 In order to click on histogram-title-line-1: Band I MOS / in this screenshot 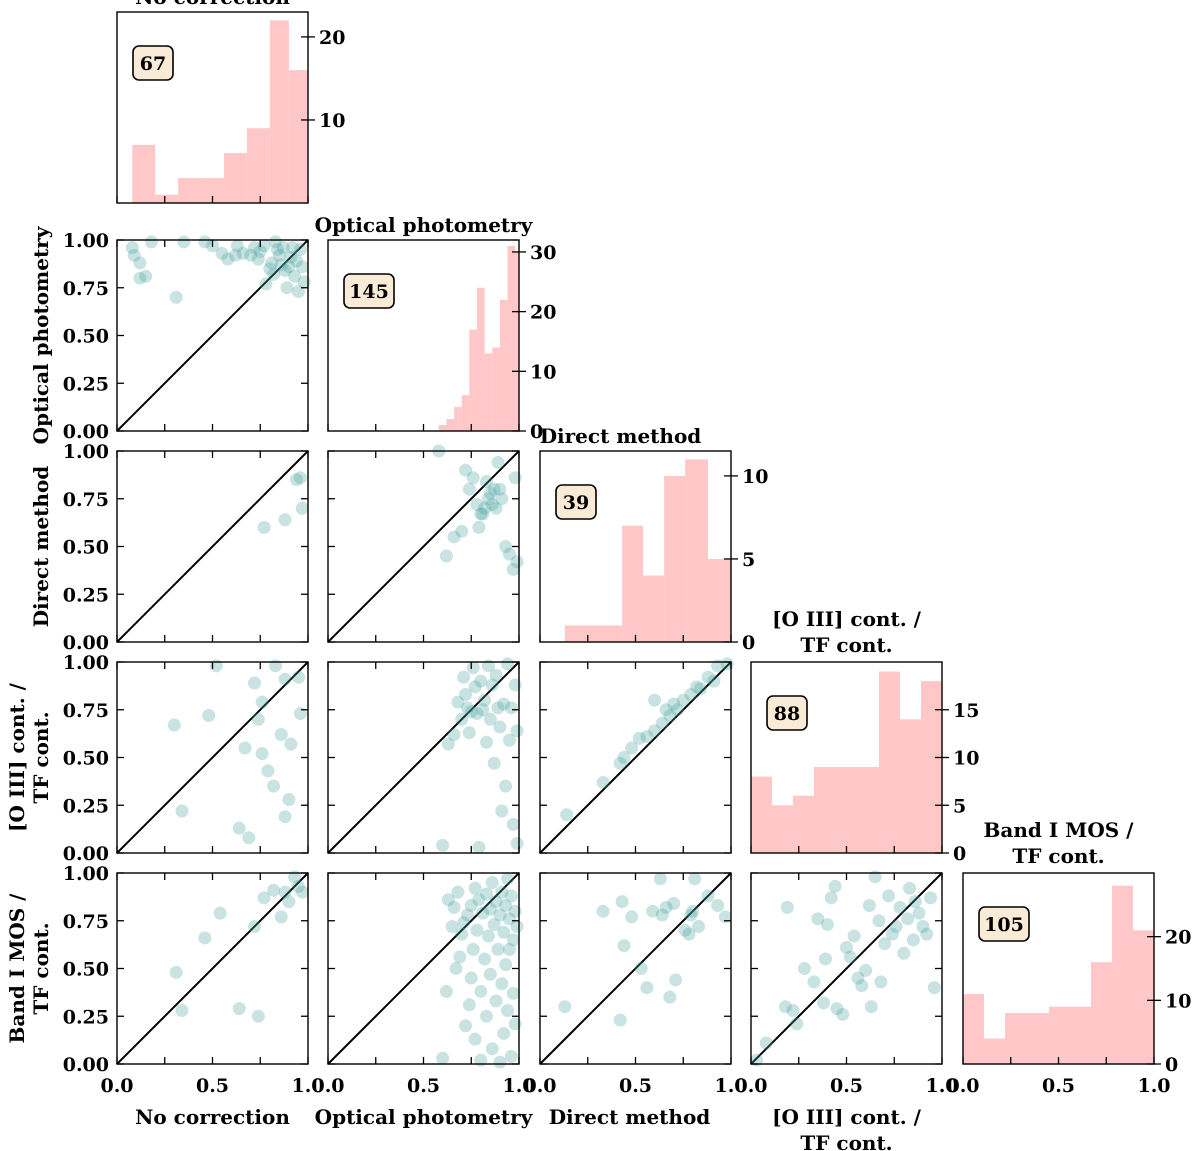, I will do `click(1059, 830)`.